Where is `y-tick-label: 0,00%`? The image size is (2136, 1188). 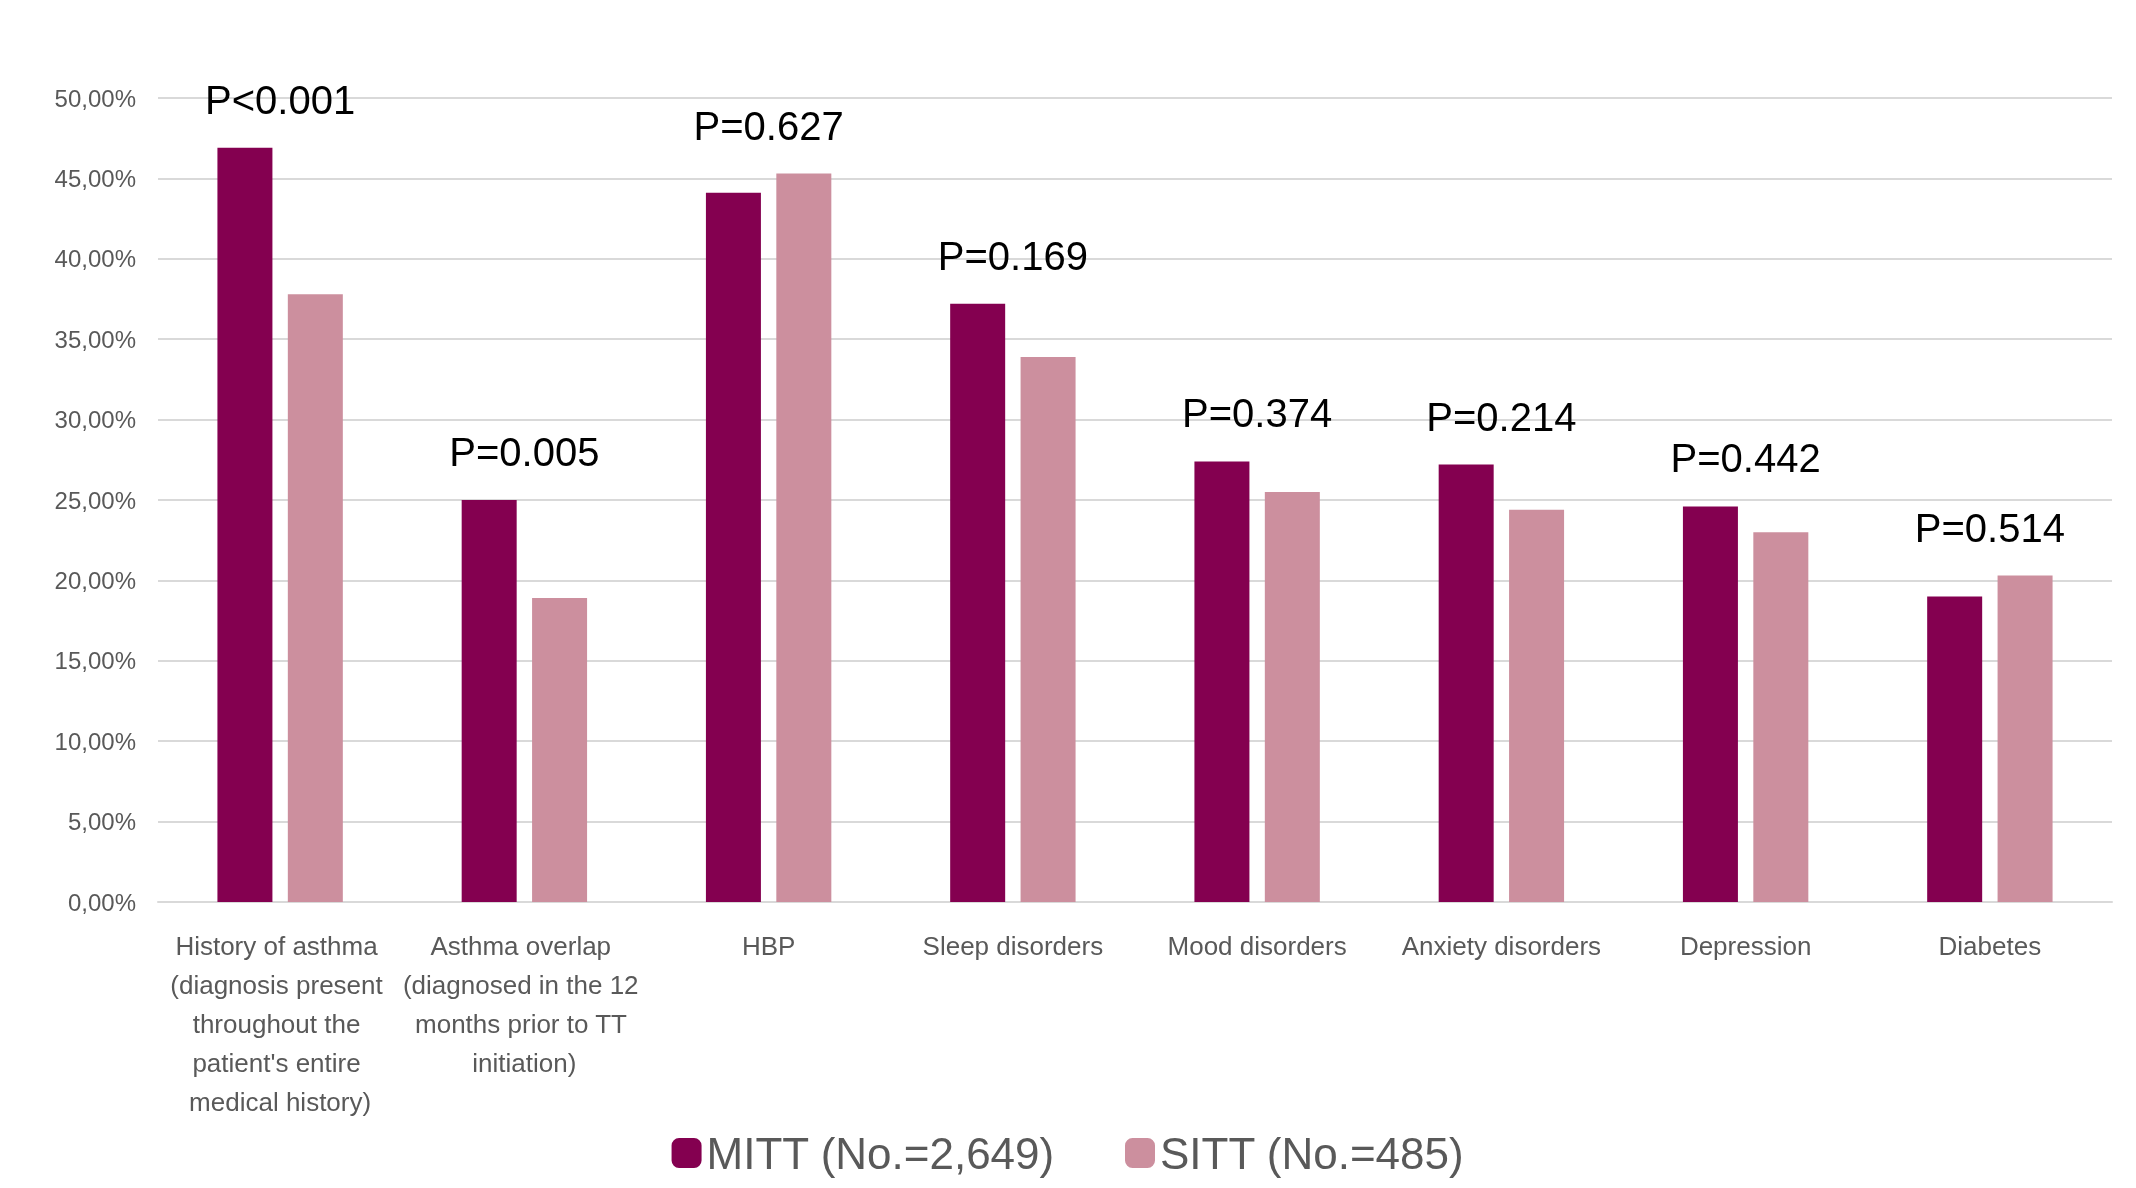
y-tick-label: 0,00% is located at coordinates (101, 902).